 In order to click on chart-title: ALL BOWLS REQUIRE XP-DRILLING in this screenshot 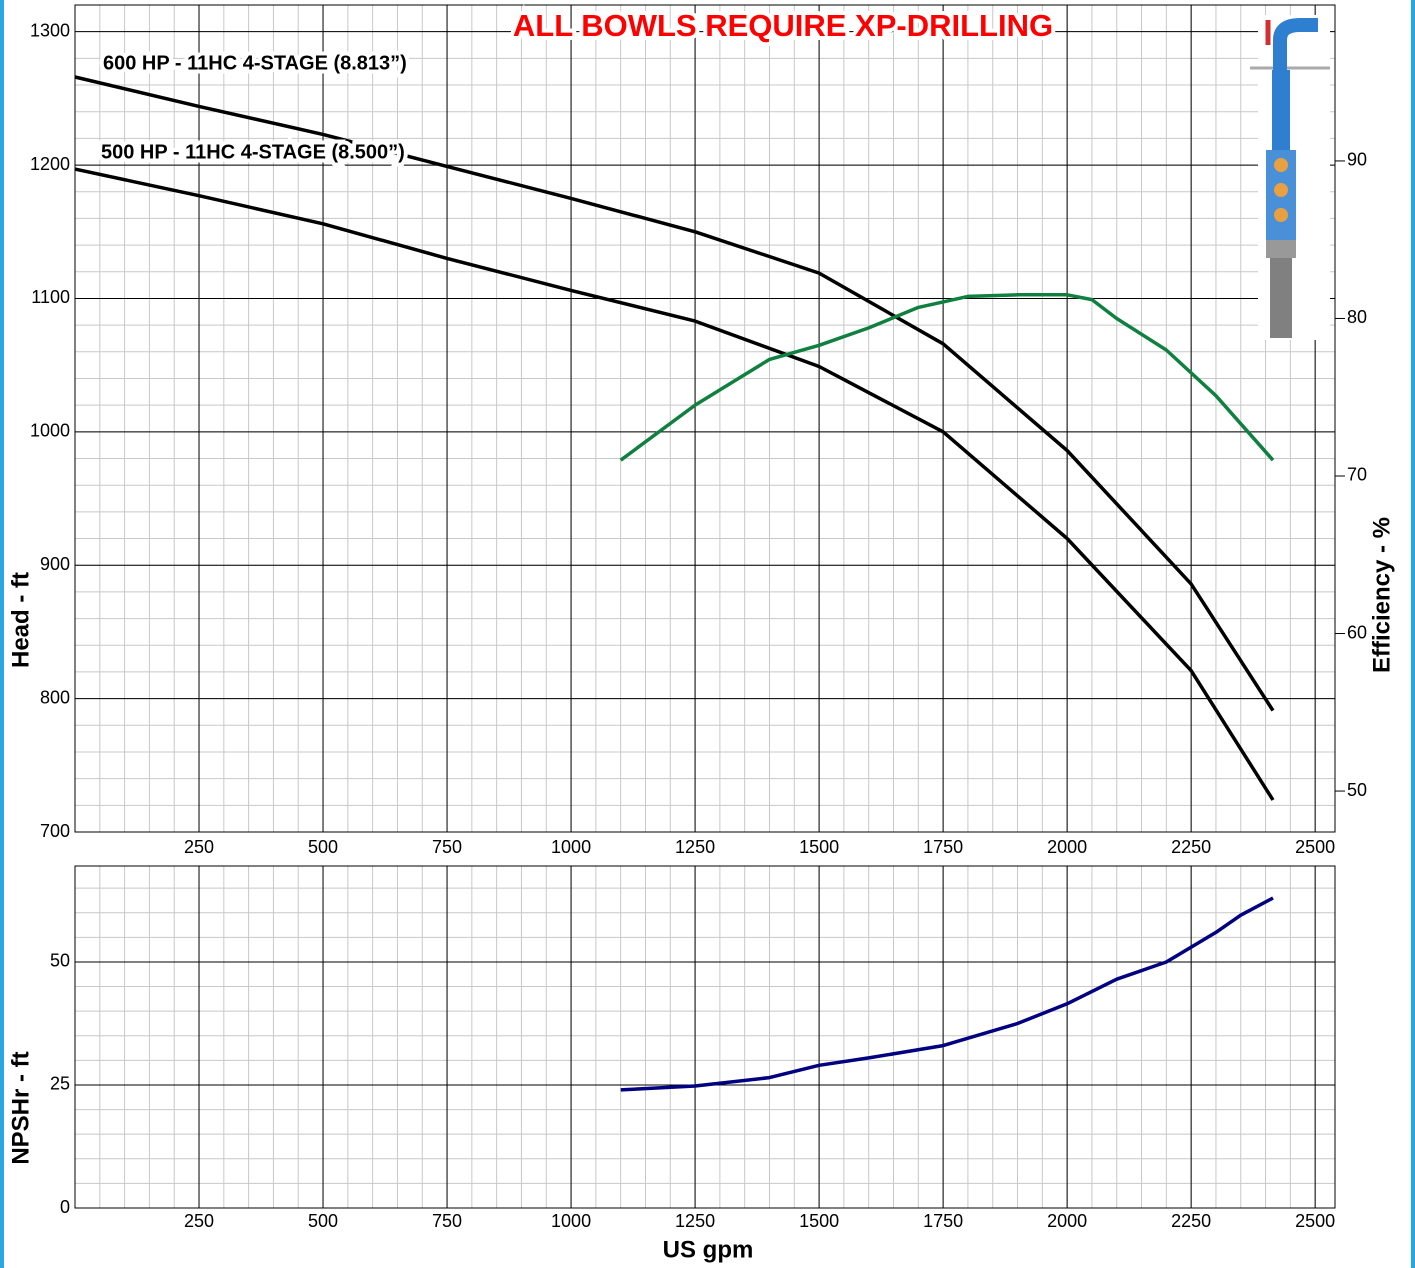, I will do `click(783, 25)`.